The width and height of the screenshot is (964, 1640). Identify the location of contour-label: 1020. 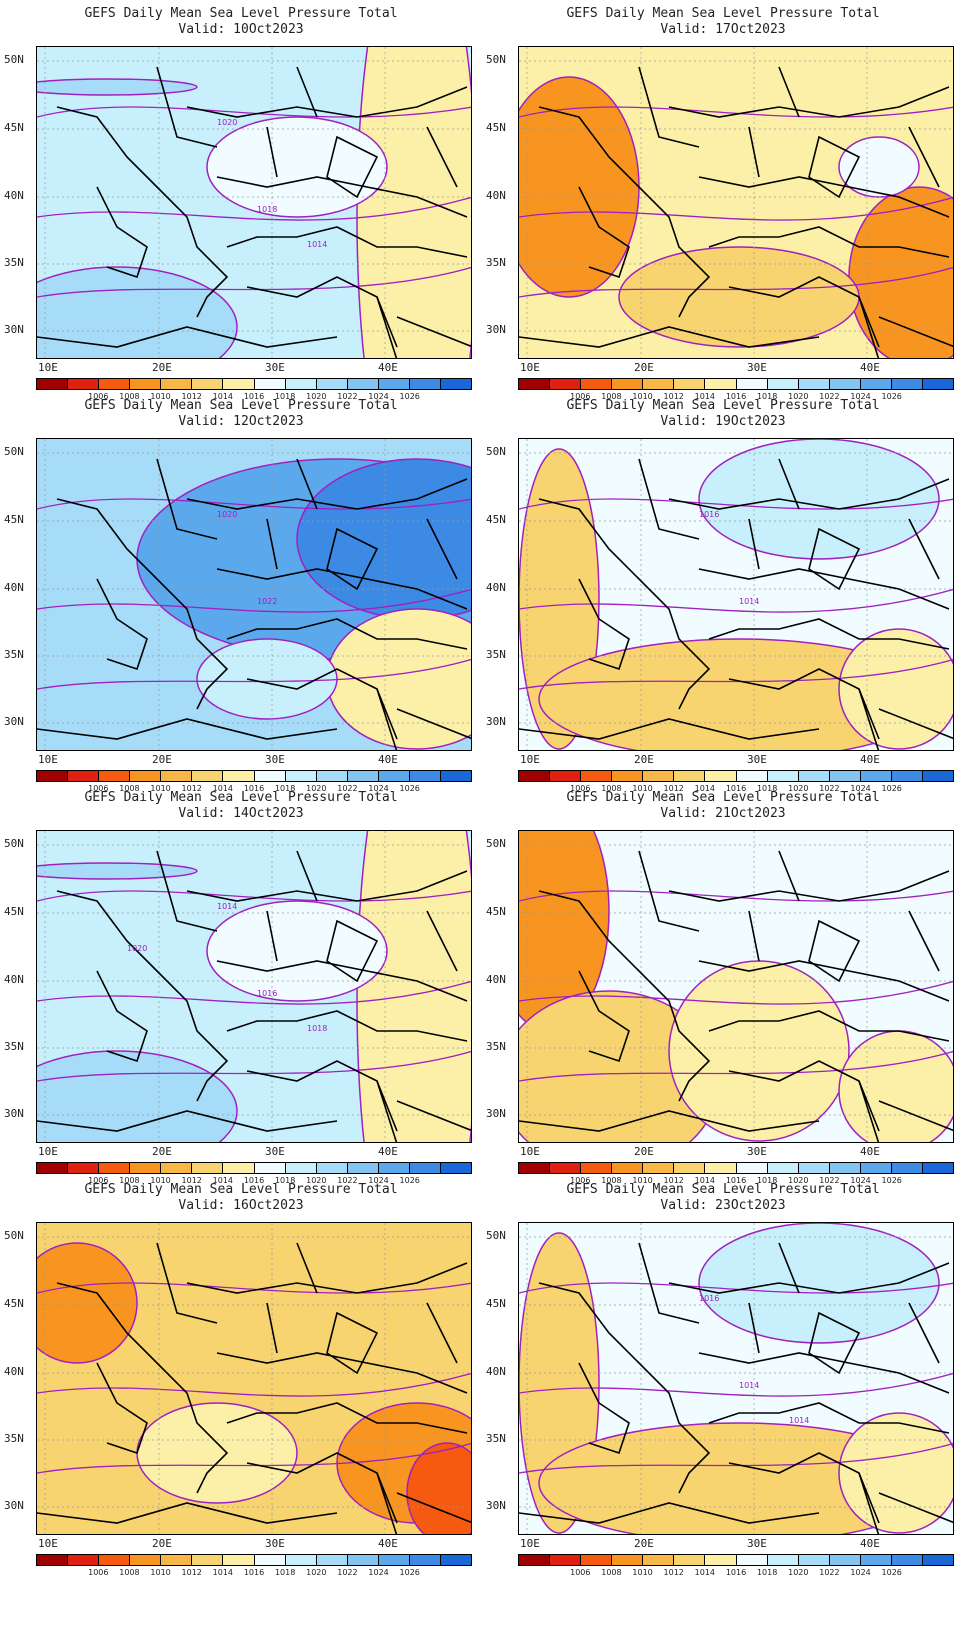
(137, 948).